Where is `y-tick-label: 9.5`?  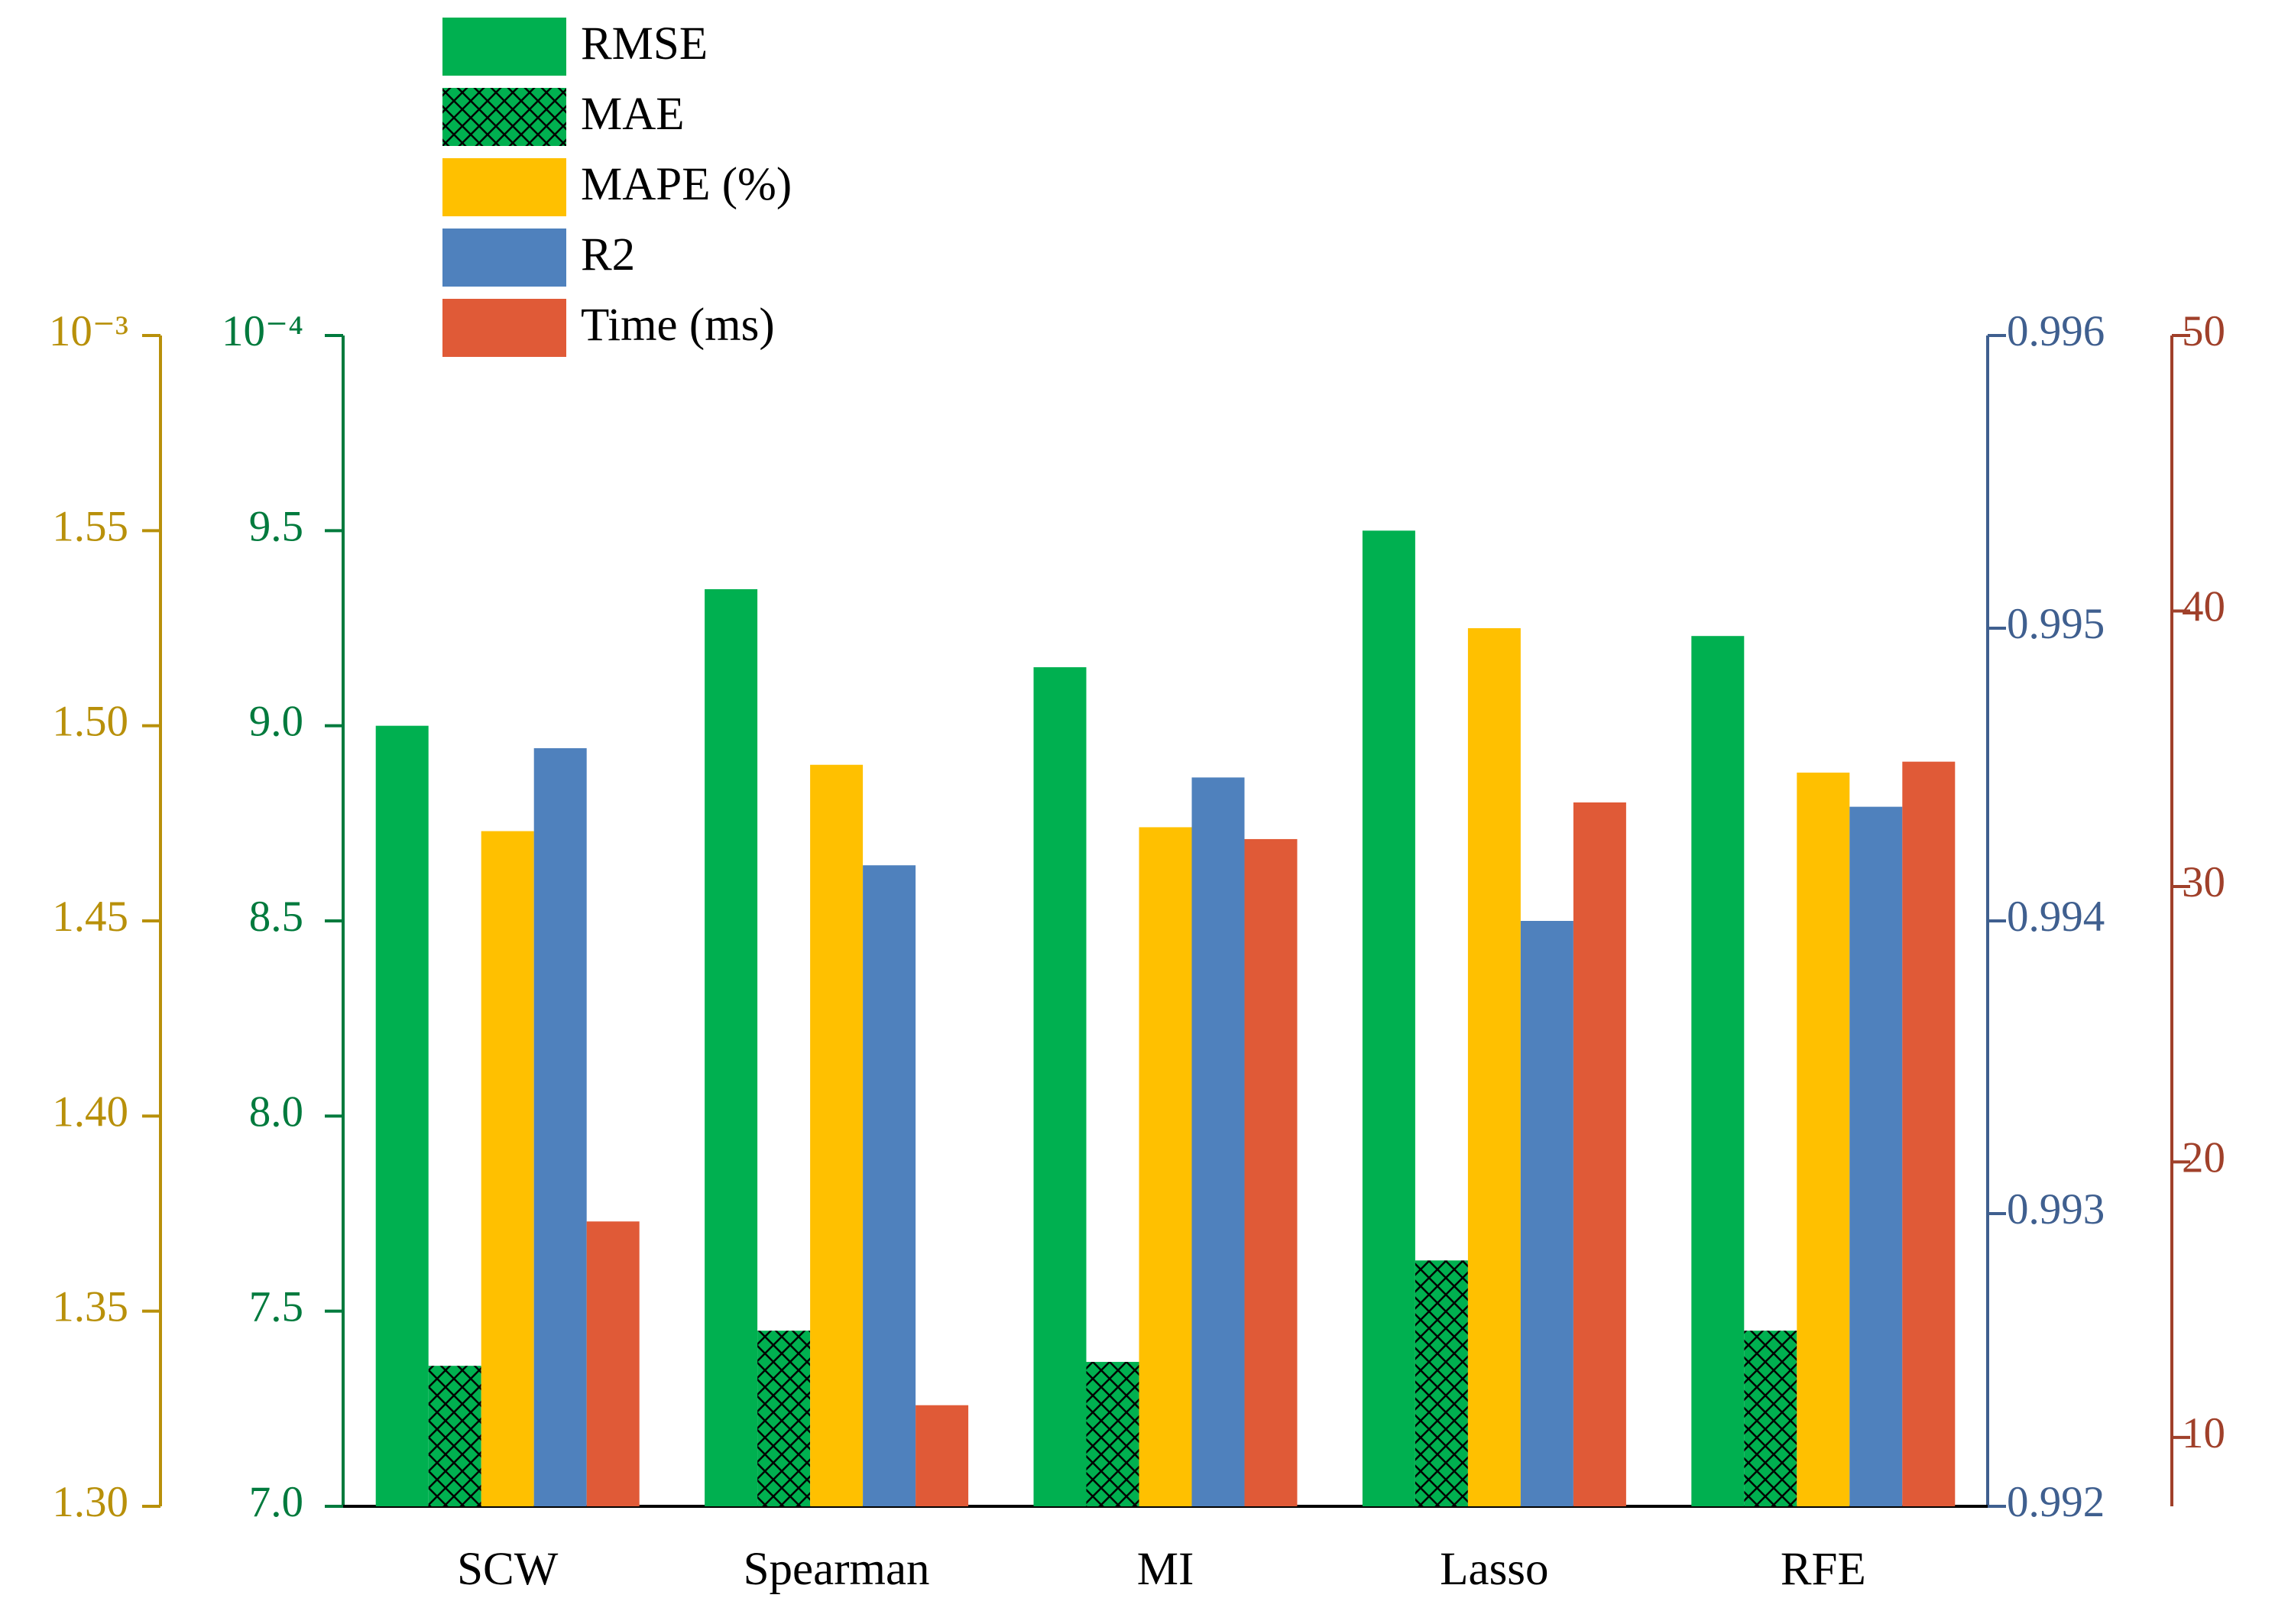
y-tick-label: 9.5 is located at coordinates (276, 526).